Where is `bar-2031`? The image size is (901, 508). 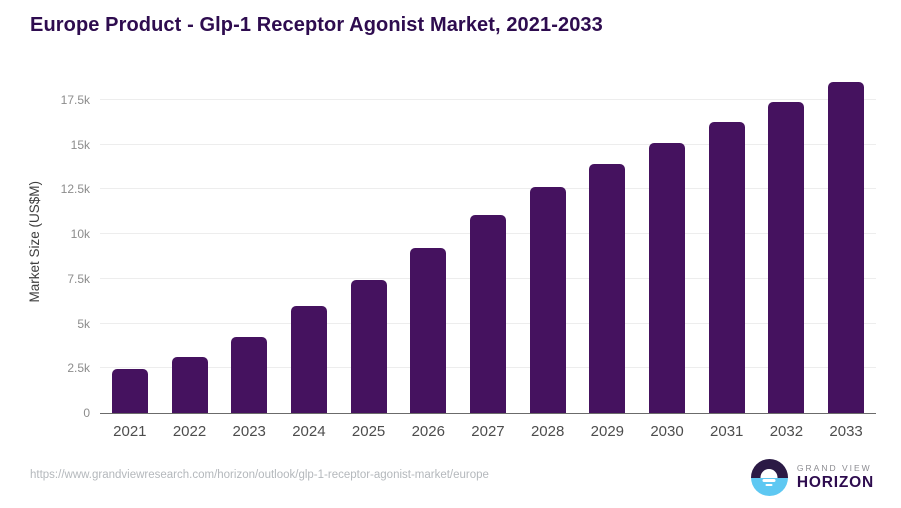
bar-2031 is located at coordinates (726, 267).